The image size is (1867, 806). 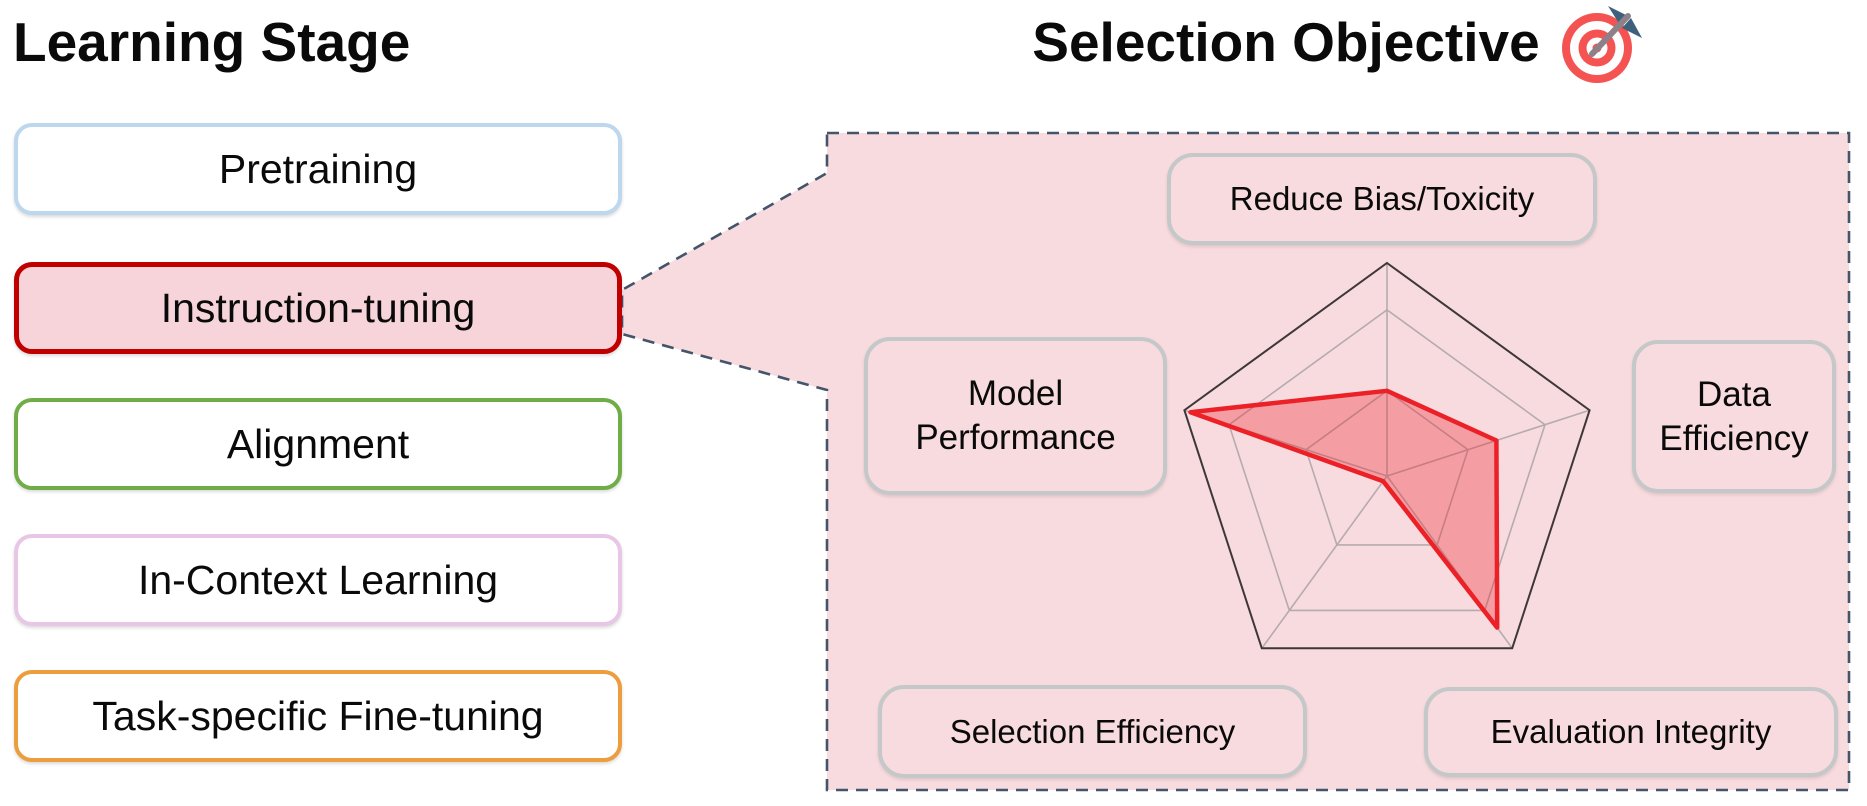 I want to click on learning-stage-title-text: Learning Stage, so click(x=212, y=42).